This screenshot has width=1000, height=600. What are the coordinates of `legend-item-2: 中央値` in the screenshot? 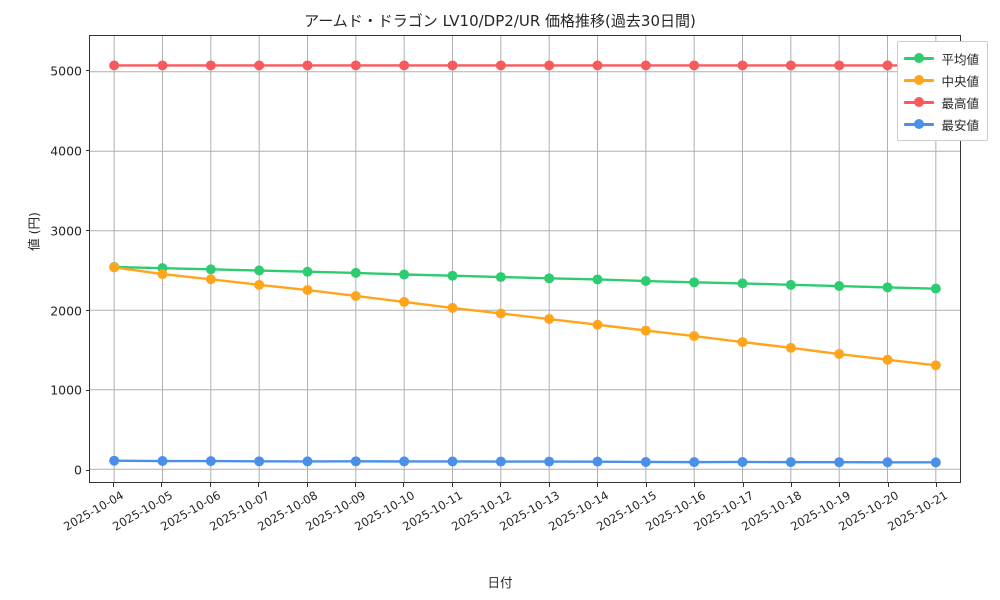 It's located at (941, 80).